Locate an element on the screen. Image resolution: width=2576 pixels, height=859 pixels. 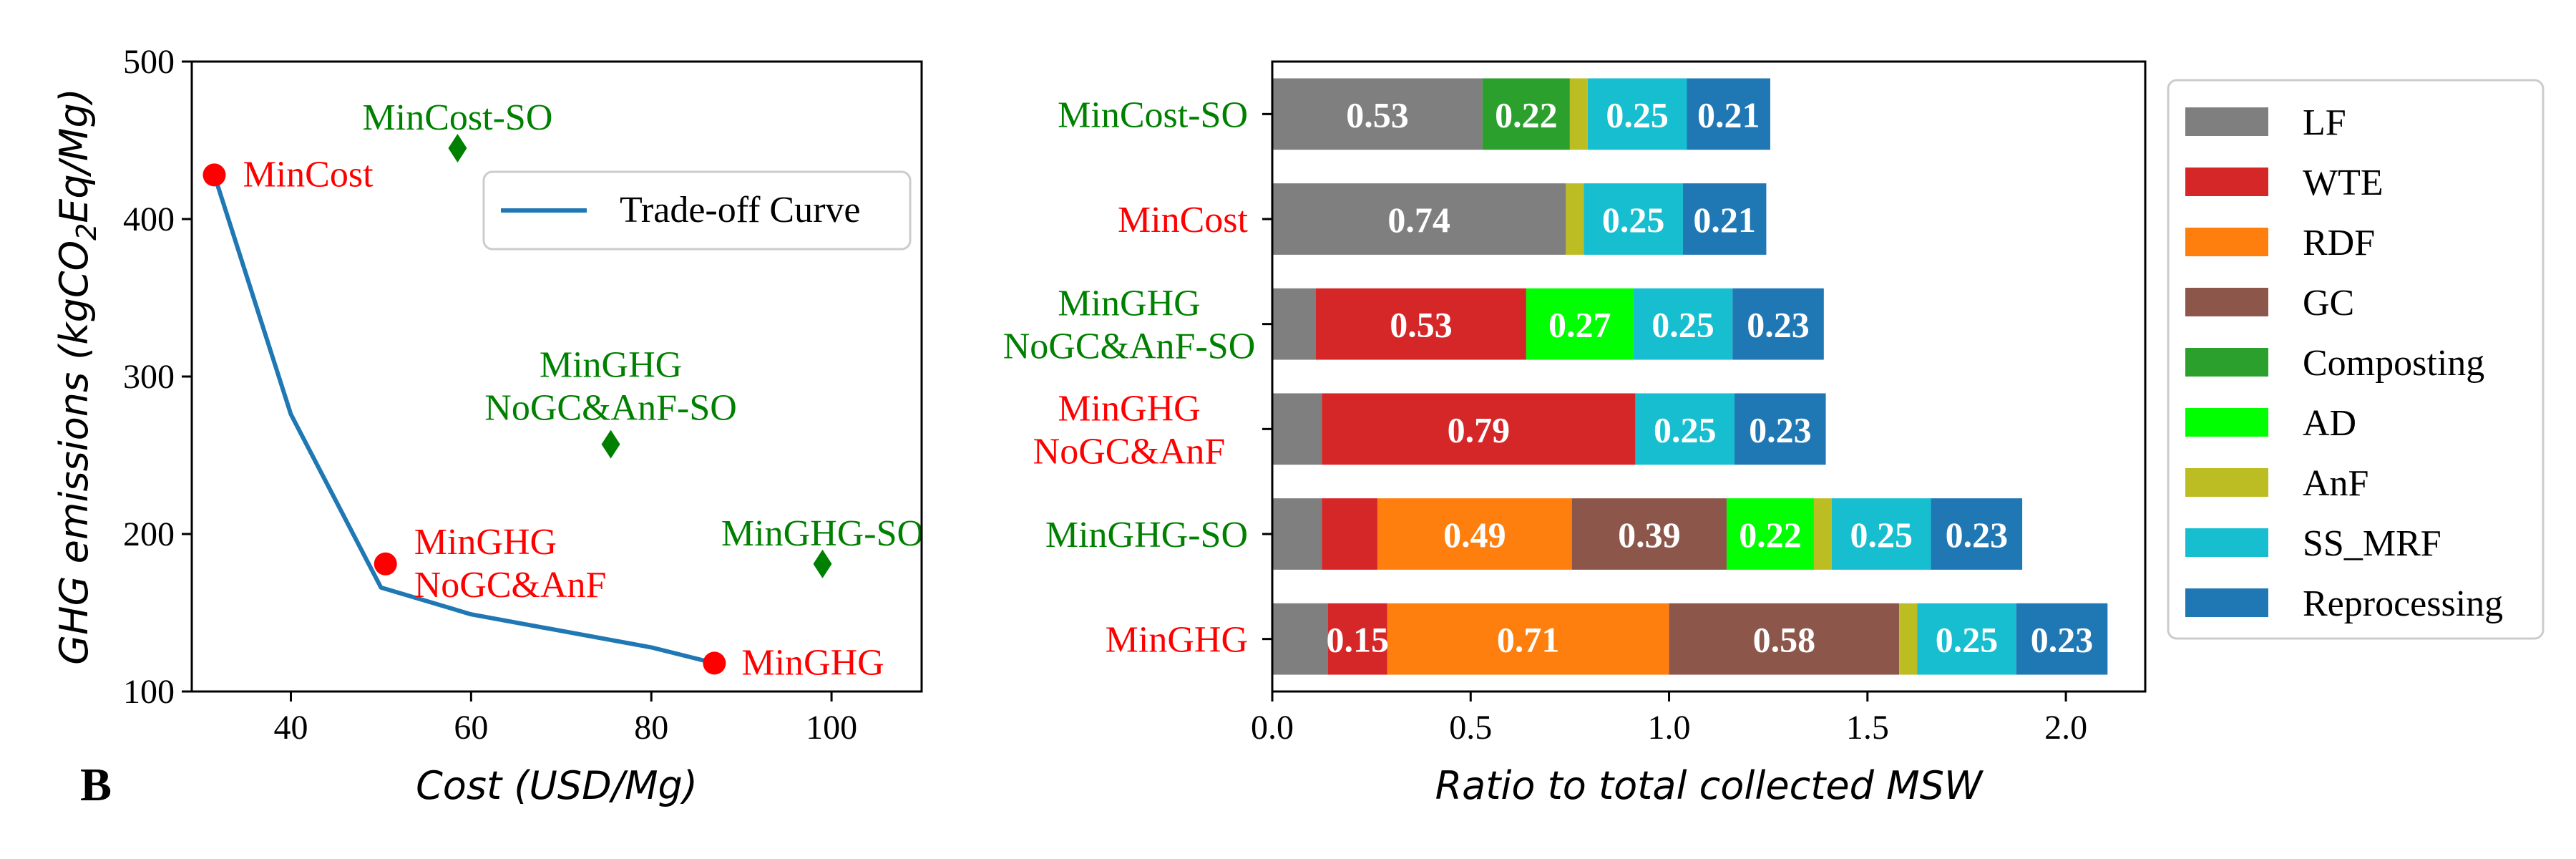
bar-data-label: 0.21 is located at coordinates (1724, 220).